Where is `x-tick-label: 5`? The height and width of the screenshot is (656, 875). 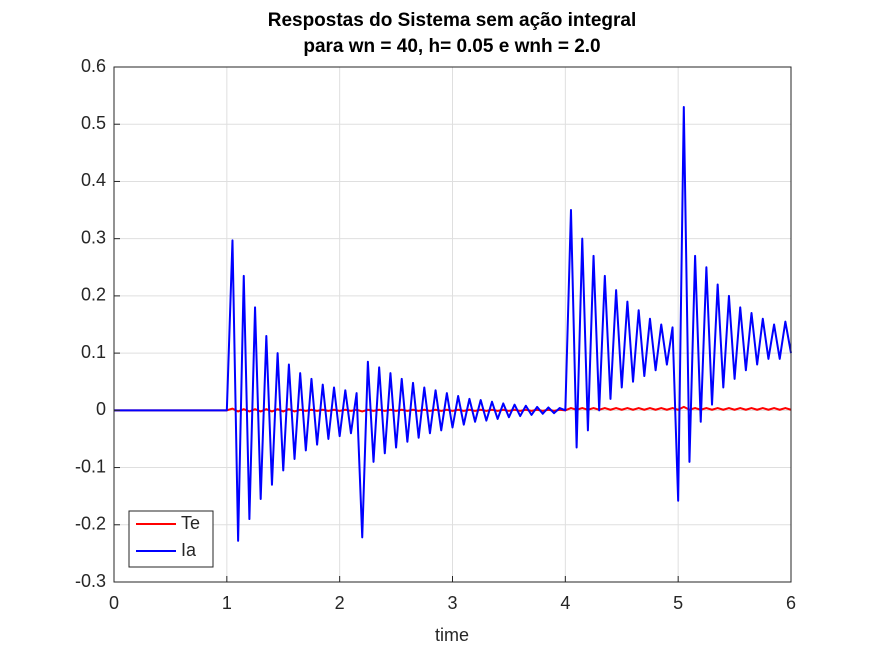 x-tick-label: 5 is located at coordinates (678, 603).